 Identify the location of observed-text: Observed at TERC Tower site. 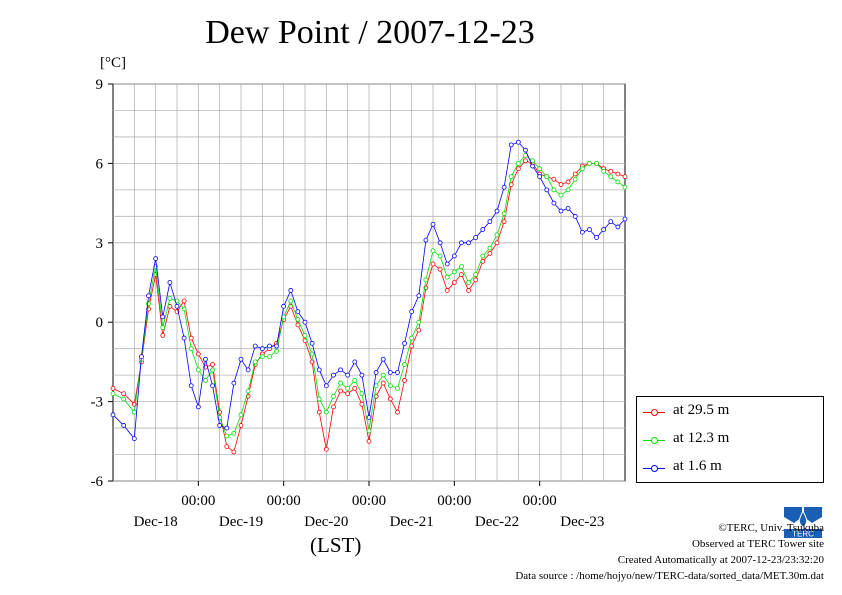
(757, 544).